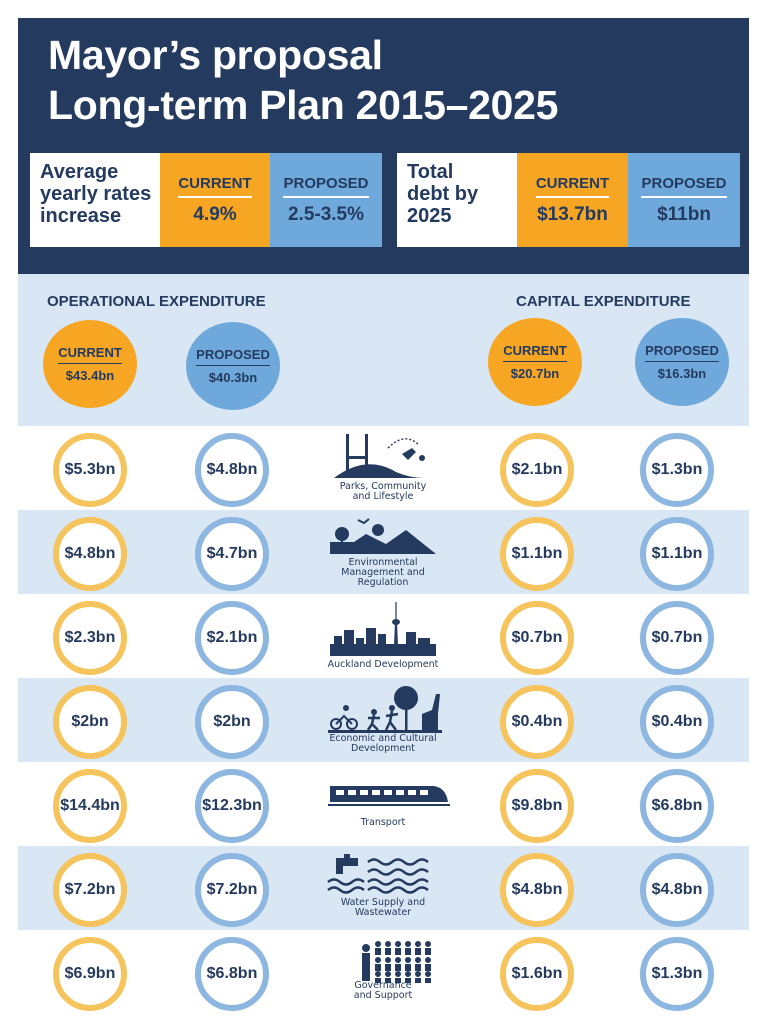 Image resolution: width=768 pixels, height=1024 pixels. What do you see at coordinates (383, 748) in the screenshot?
I see `category-name-line: Development` at bounding box center [383, 748].